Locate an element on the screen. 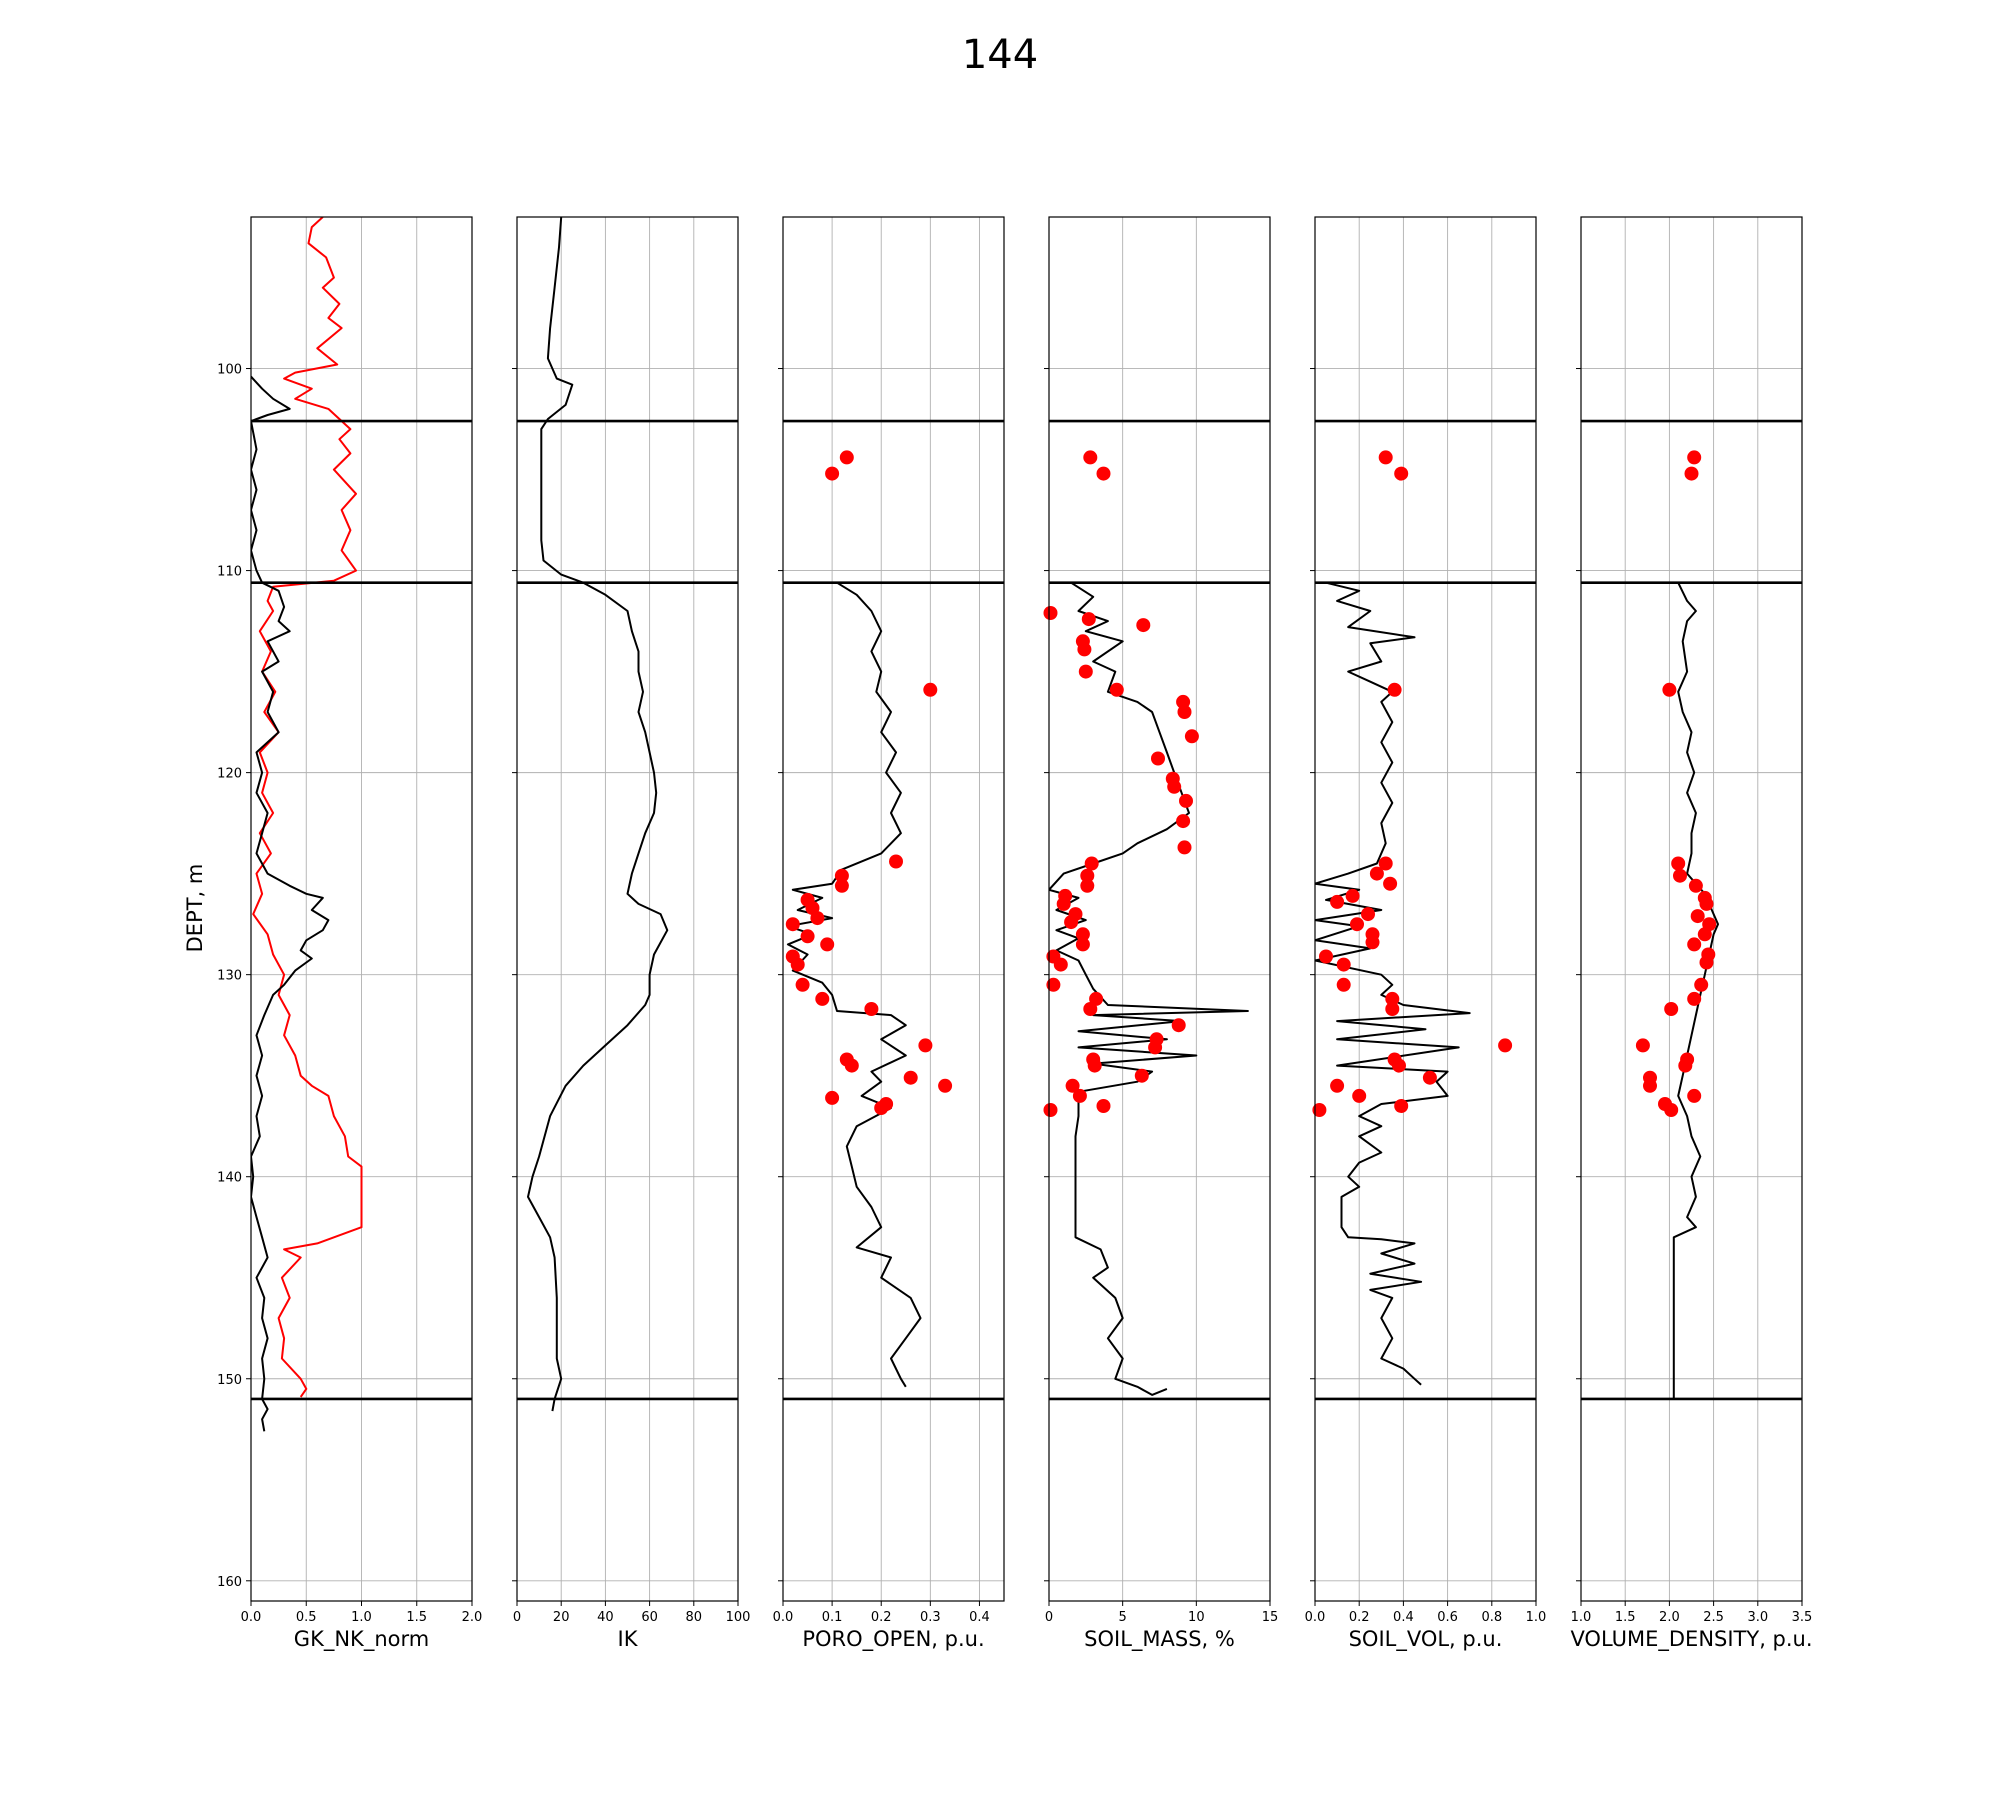 Image resolution: width=2000 pixels, height=1800 pixels. depth-axis-label: DEPT, m is located at coordinates (195, 908).